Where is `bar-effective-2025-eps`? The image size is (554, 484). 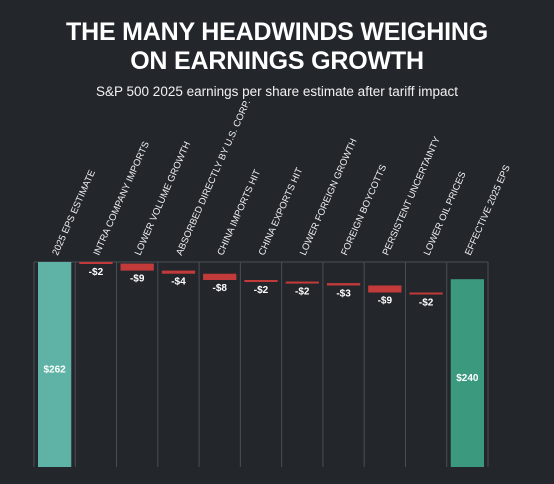 bar-effective-2025-eps is located at coordinates (467, 373).